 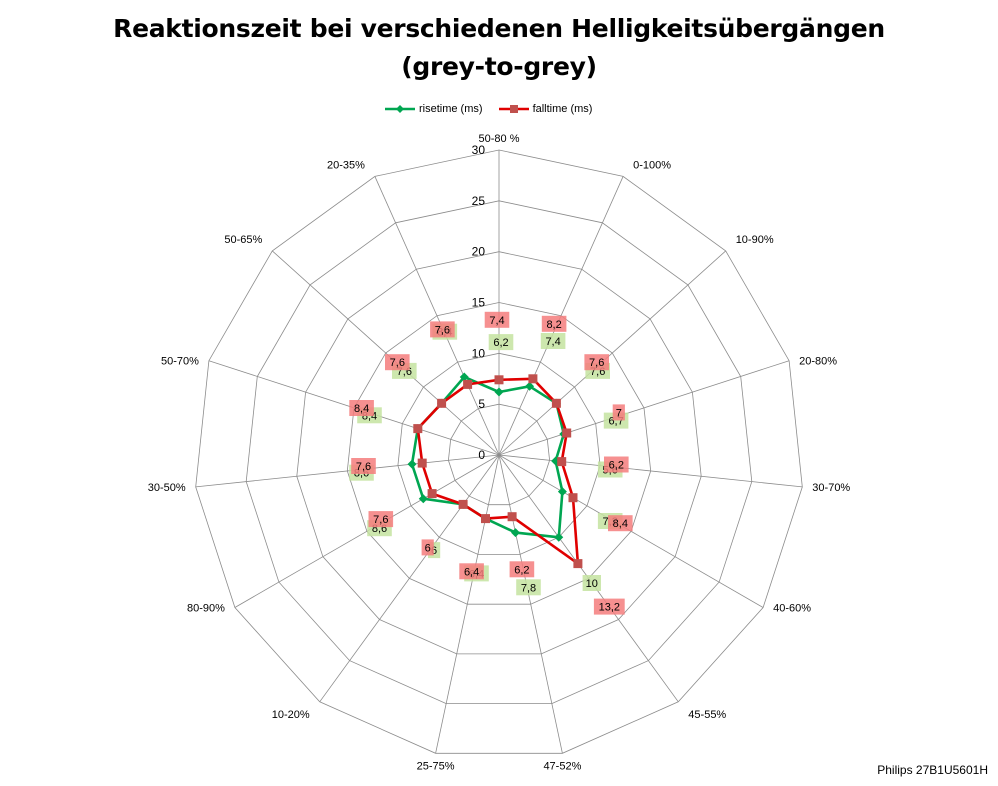 What do you see at coordinates (831, 488) in the screenshot?
I see `category-label: 30-70%` at bounding box center [831, 488].